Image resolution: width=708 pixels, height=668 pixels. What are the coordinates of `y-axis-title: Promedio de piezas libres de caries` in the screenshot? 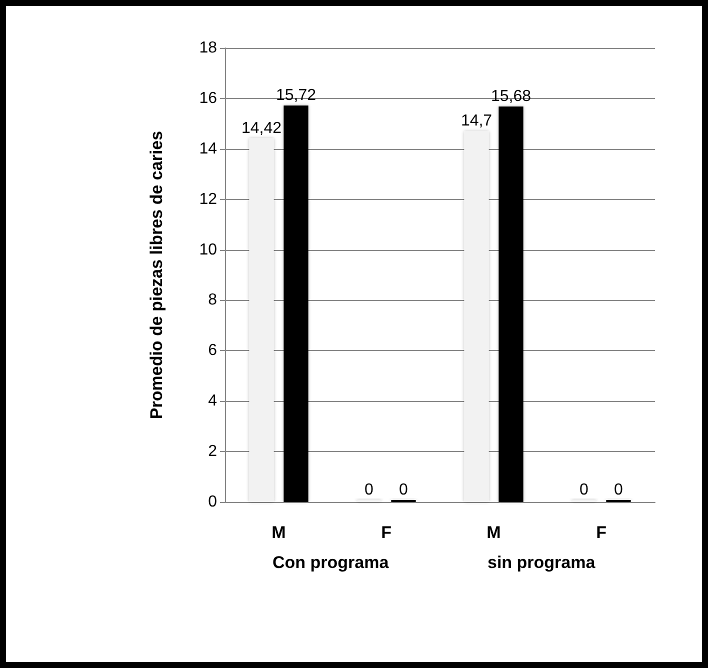 It's located at (156, 275).